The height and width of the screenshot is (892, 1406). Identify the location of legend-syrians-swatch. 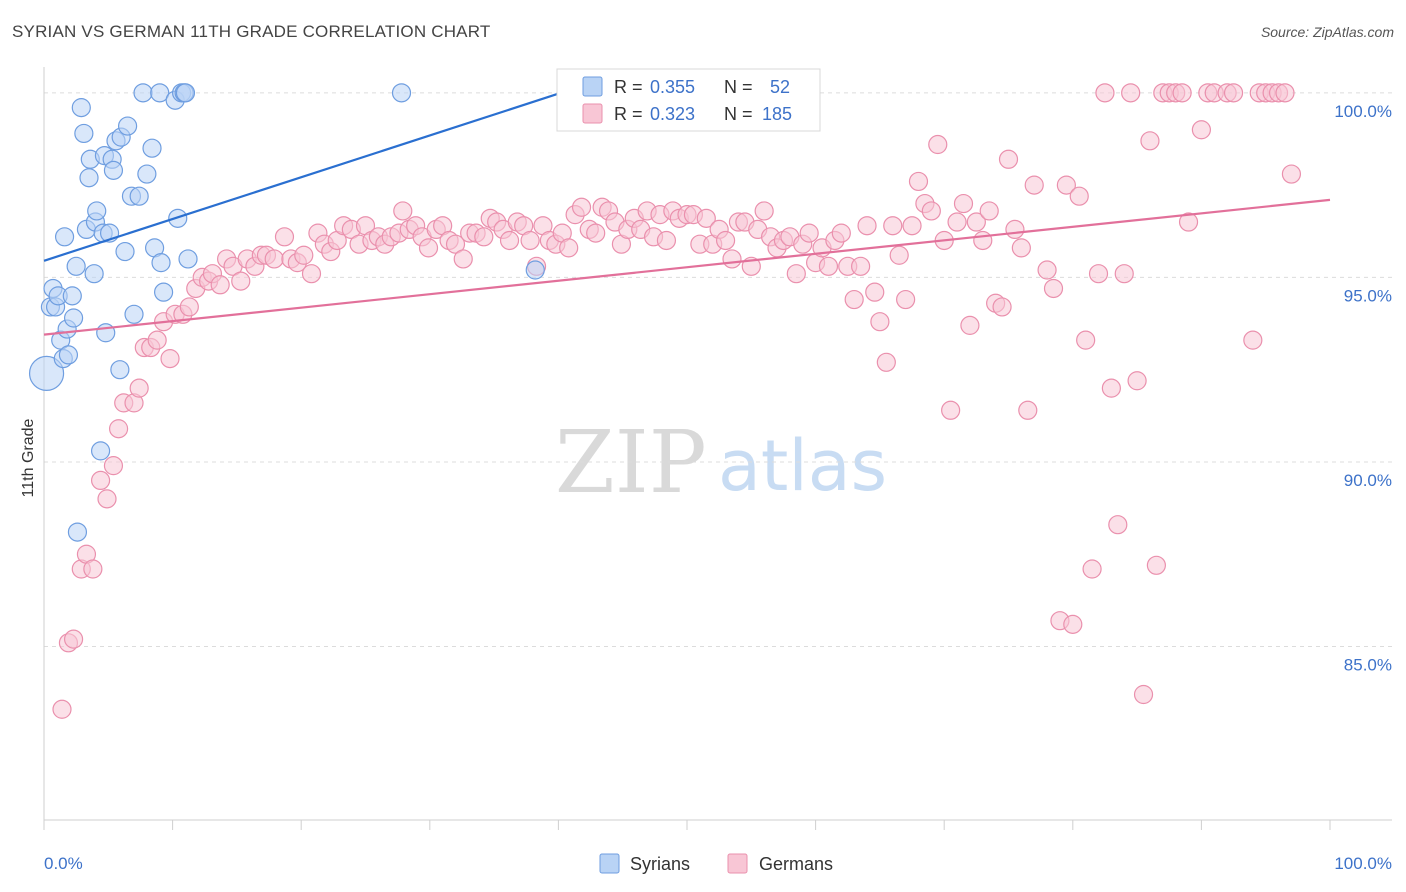
(609, 863).